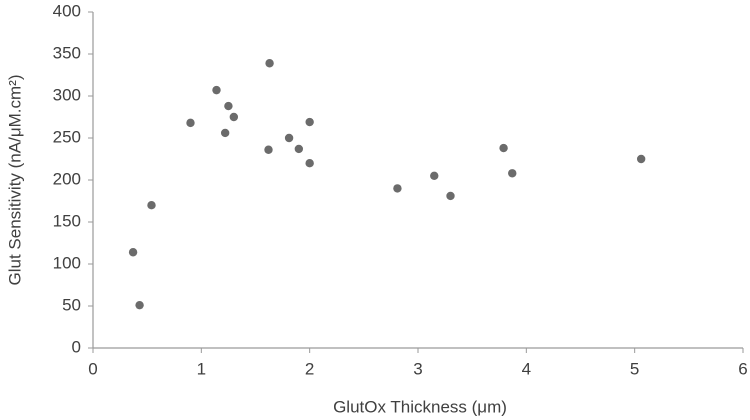  Describe the element at coordinates (201, 368) in the screenshot. I see `x-tick-label: 1` at that location.